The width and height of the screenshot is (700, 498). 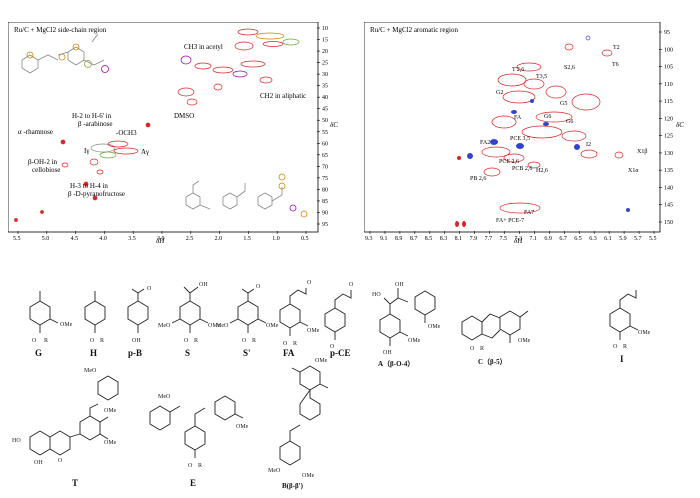 What do you see at coordinates (75, 483) in the screenshot?
I see `label-t: T` at bounding box center [75, 483].